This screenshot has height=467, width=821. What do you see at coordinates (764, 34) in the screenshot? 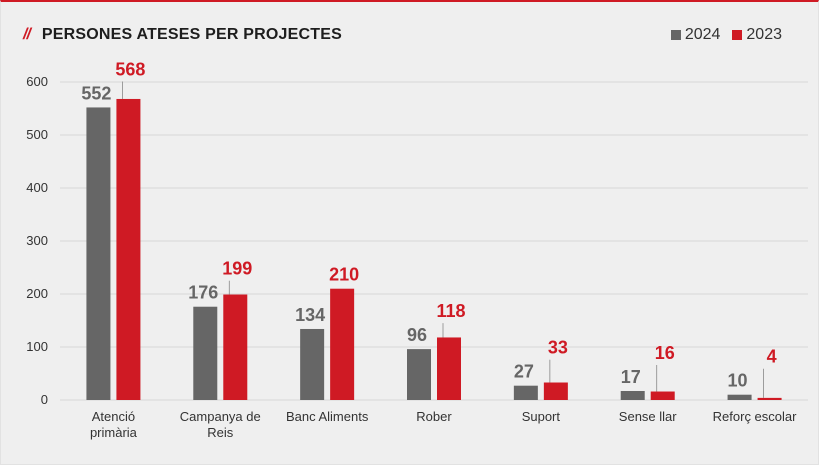
I see `legend-label-2023: 2023` at bounding box center [764, 34].